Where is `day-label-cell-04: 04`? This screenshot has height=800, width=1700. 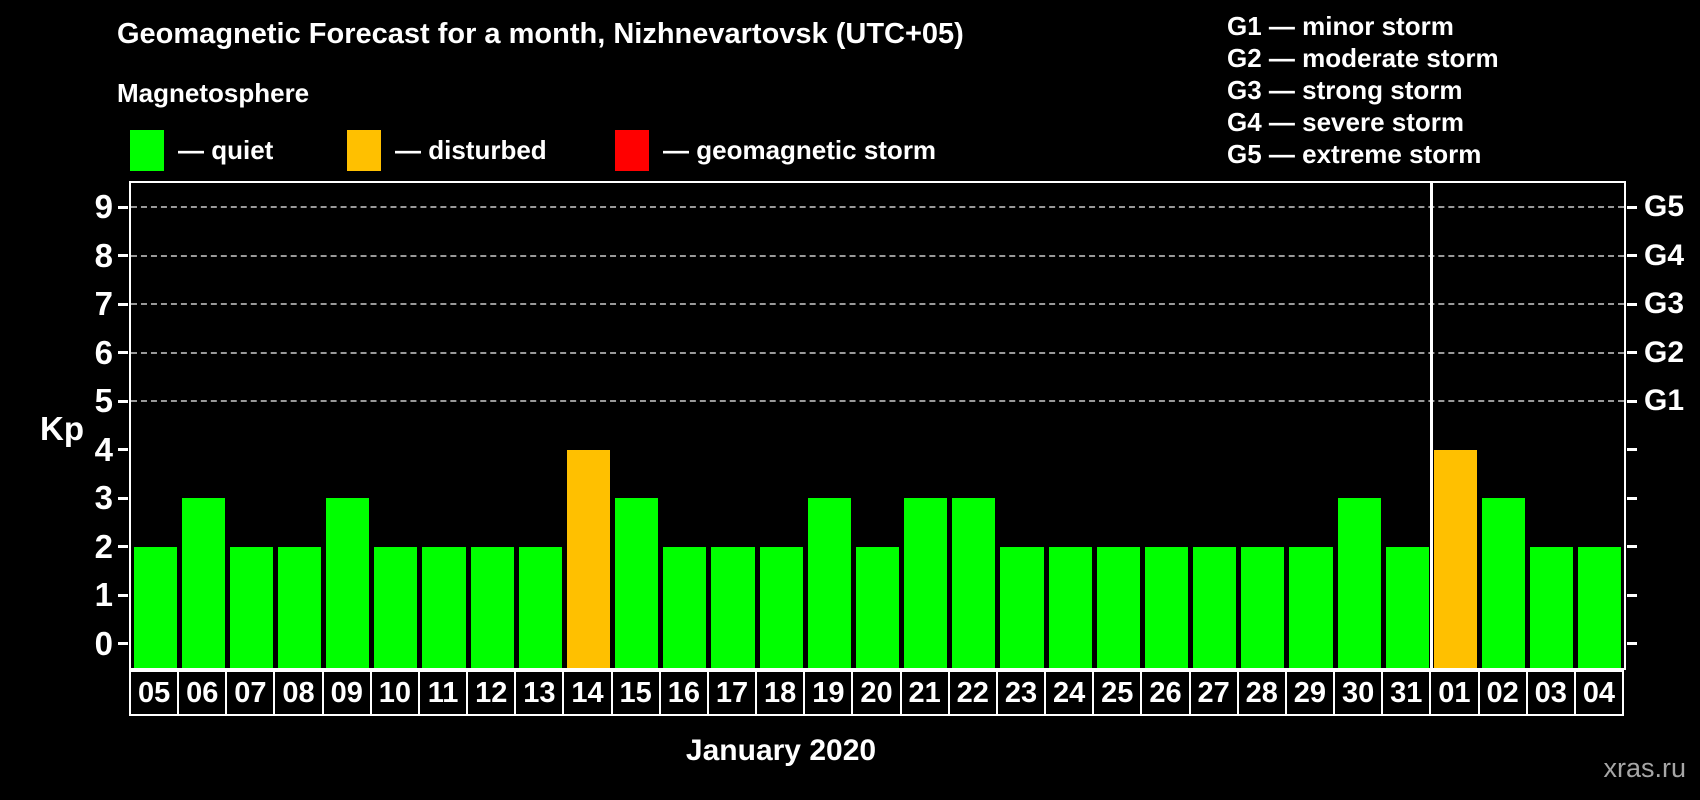
day-label-cell-04: 04 is located at coordinates (1598, 693).